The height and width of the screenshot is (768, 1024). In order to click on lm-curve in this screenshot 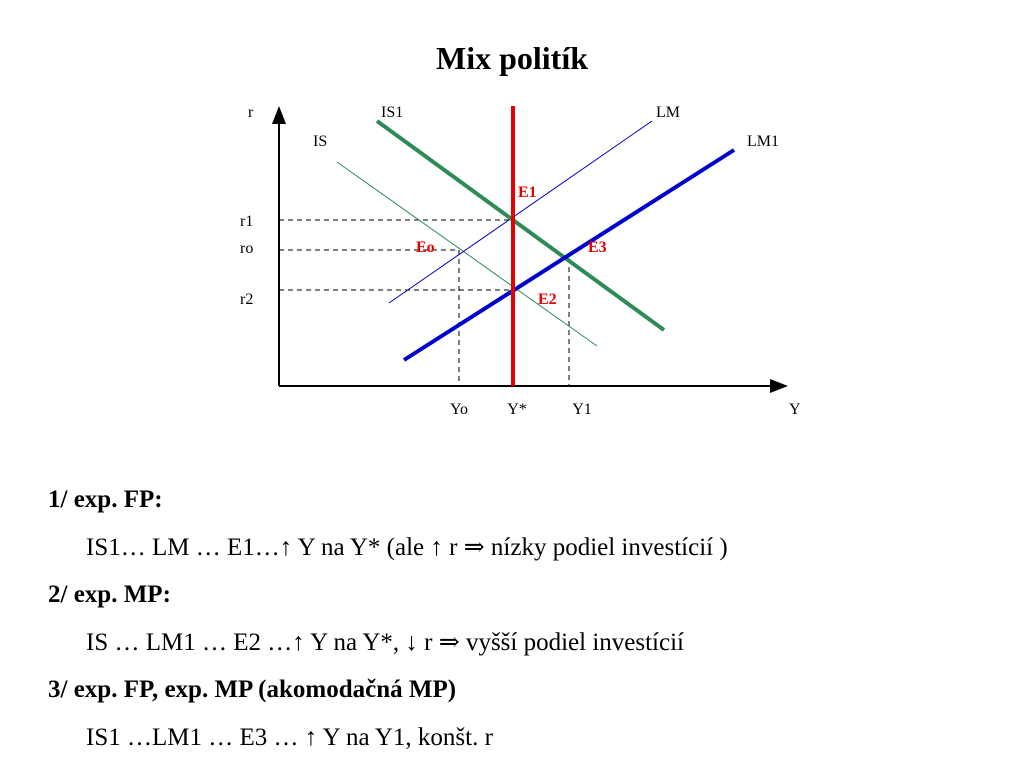, I will do `click(520, 212)`.